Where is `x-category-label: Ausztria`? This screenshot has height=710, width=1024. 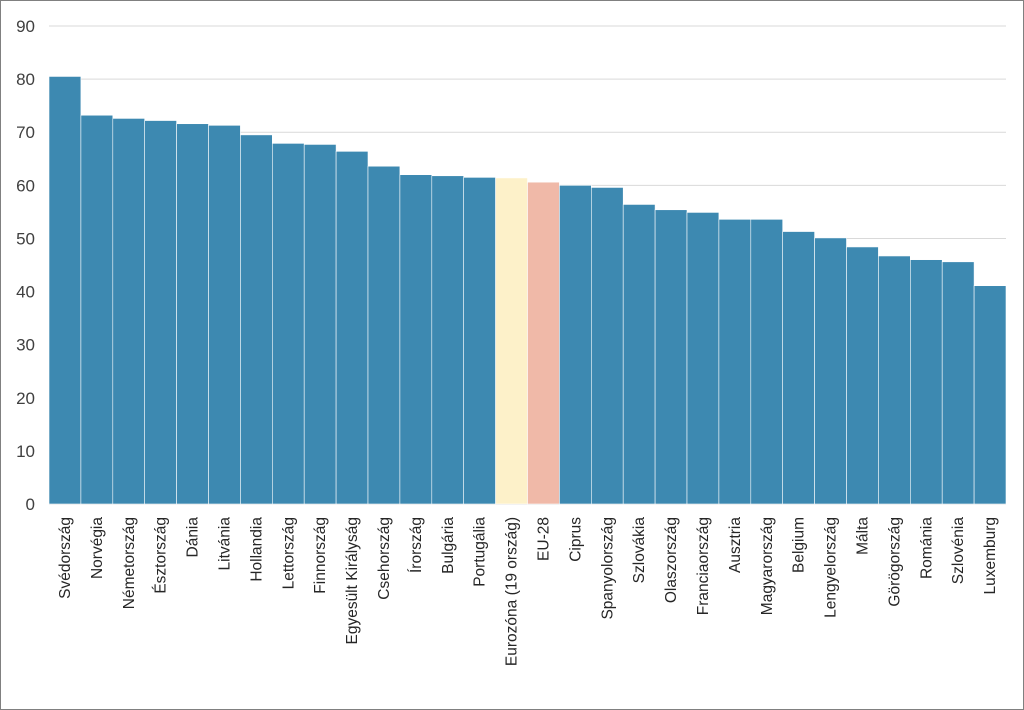 x-category-label: Ausztria is located at coordinates (735, 545).